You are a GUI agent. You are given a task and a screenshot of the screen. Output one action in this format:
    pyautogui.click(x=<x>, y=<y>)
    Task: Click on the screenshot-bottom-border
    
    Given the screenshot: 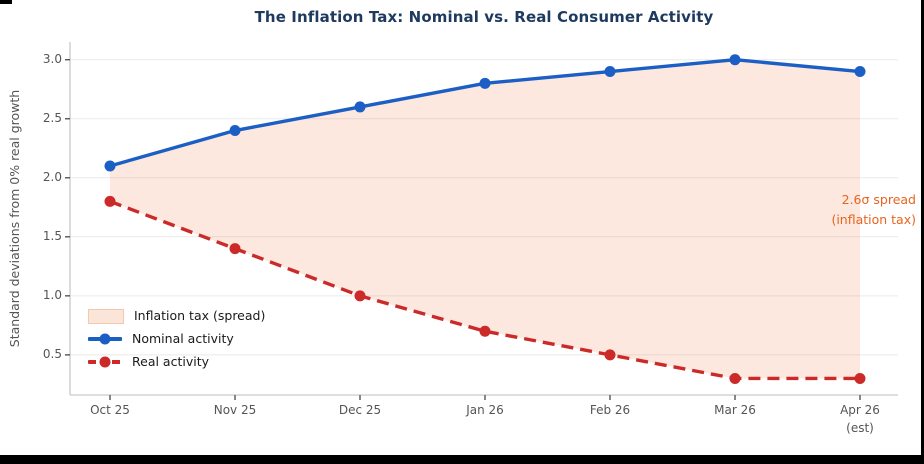 What is the action you would take?
    pyautogui.click(x=462, y=459)
    